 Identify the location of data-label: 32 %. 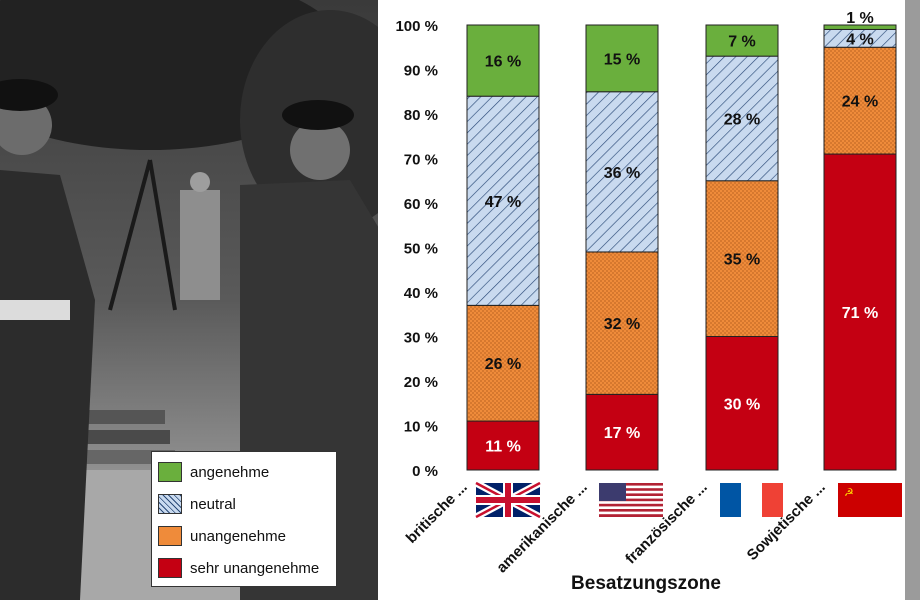
(622, 324).